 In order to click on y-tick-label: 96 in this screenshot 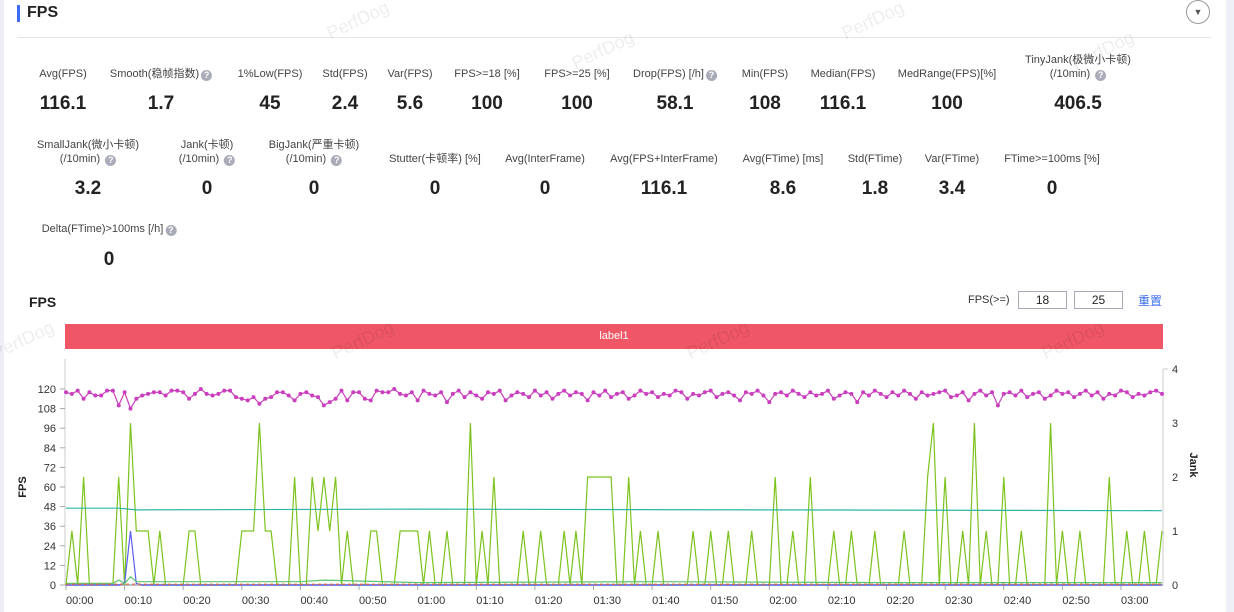, I will do `click(50, 429)`.